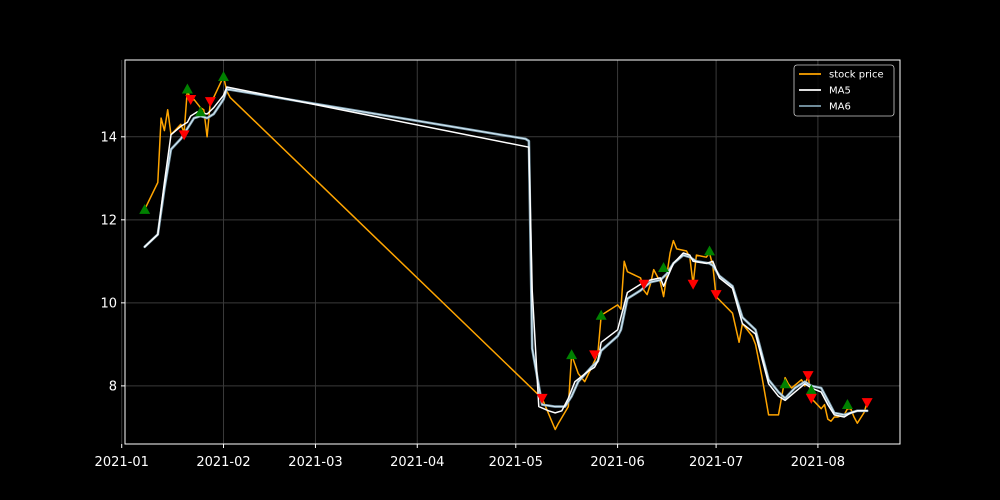 The image size is (1000, 500). What do you see at coordinates (840, 107) in the screenshot?
I see `ma6-legend-label: MA6` at bounding box center [840, 107].